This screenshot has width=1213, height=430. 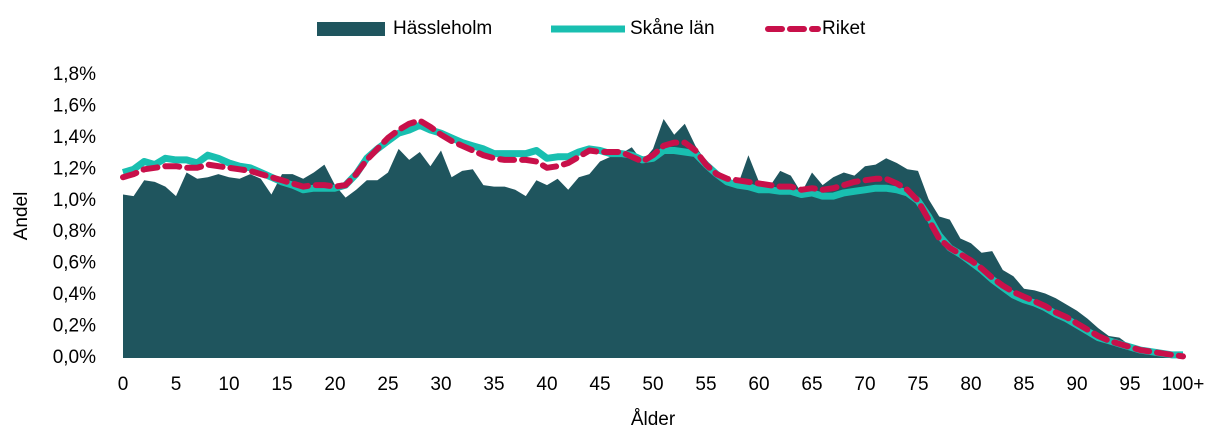 What do you see at coordinates (74, 168) in the screenshot?
I see `y-tick-label: 1,2%` at bounding box center [74, 168].